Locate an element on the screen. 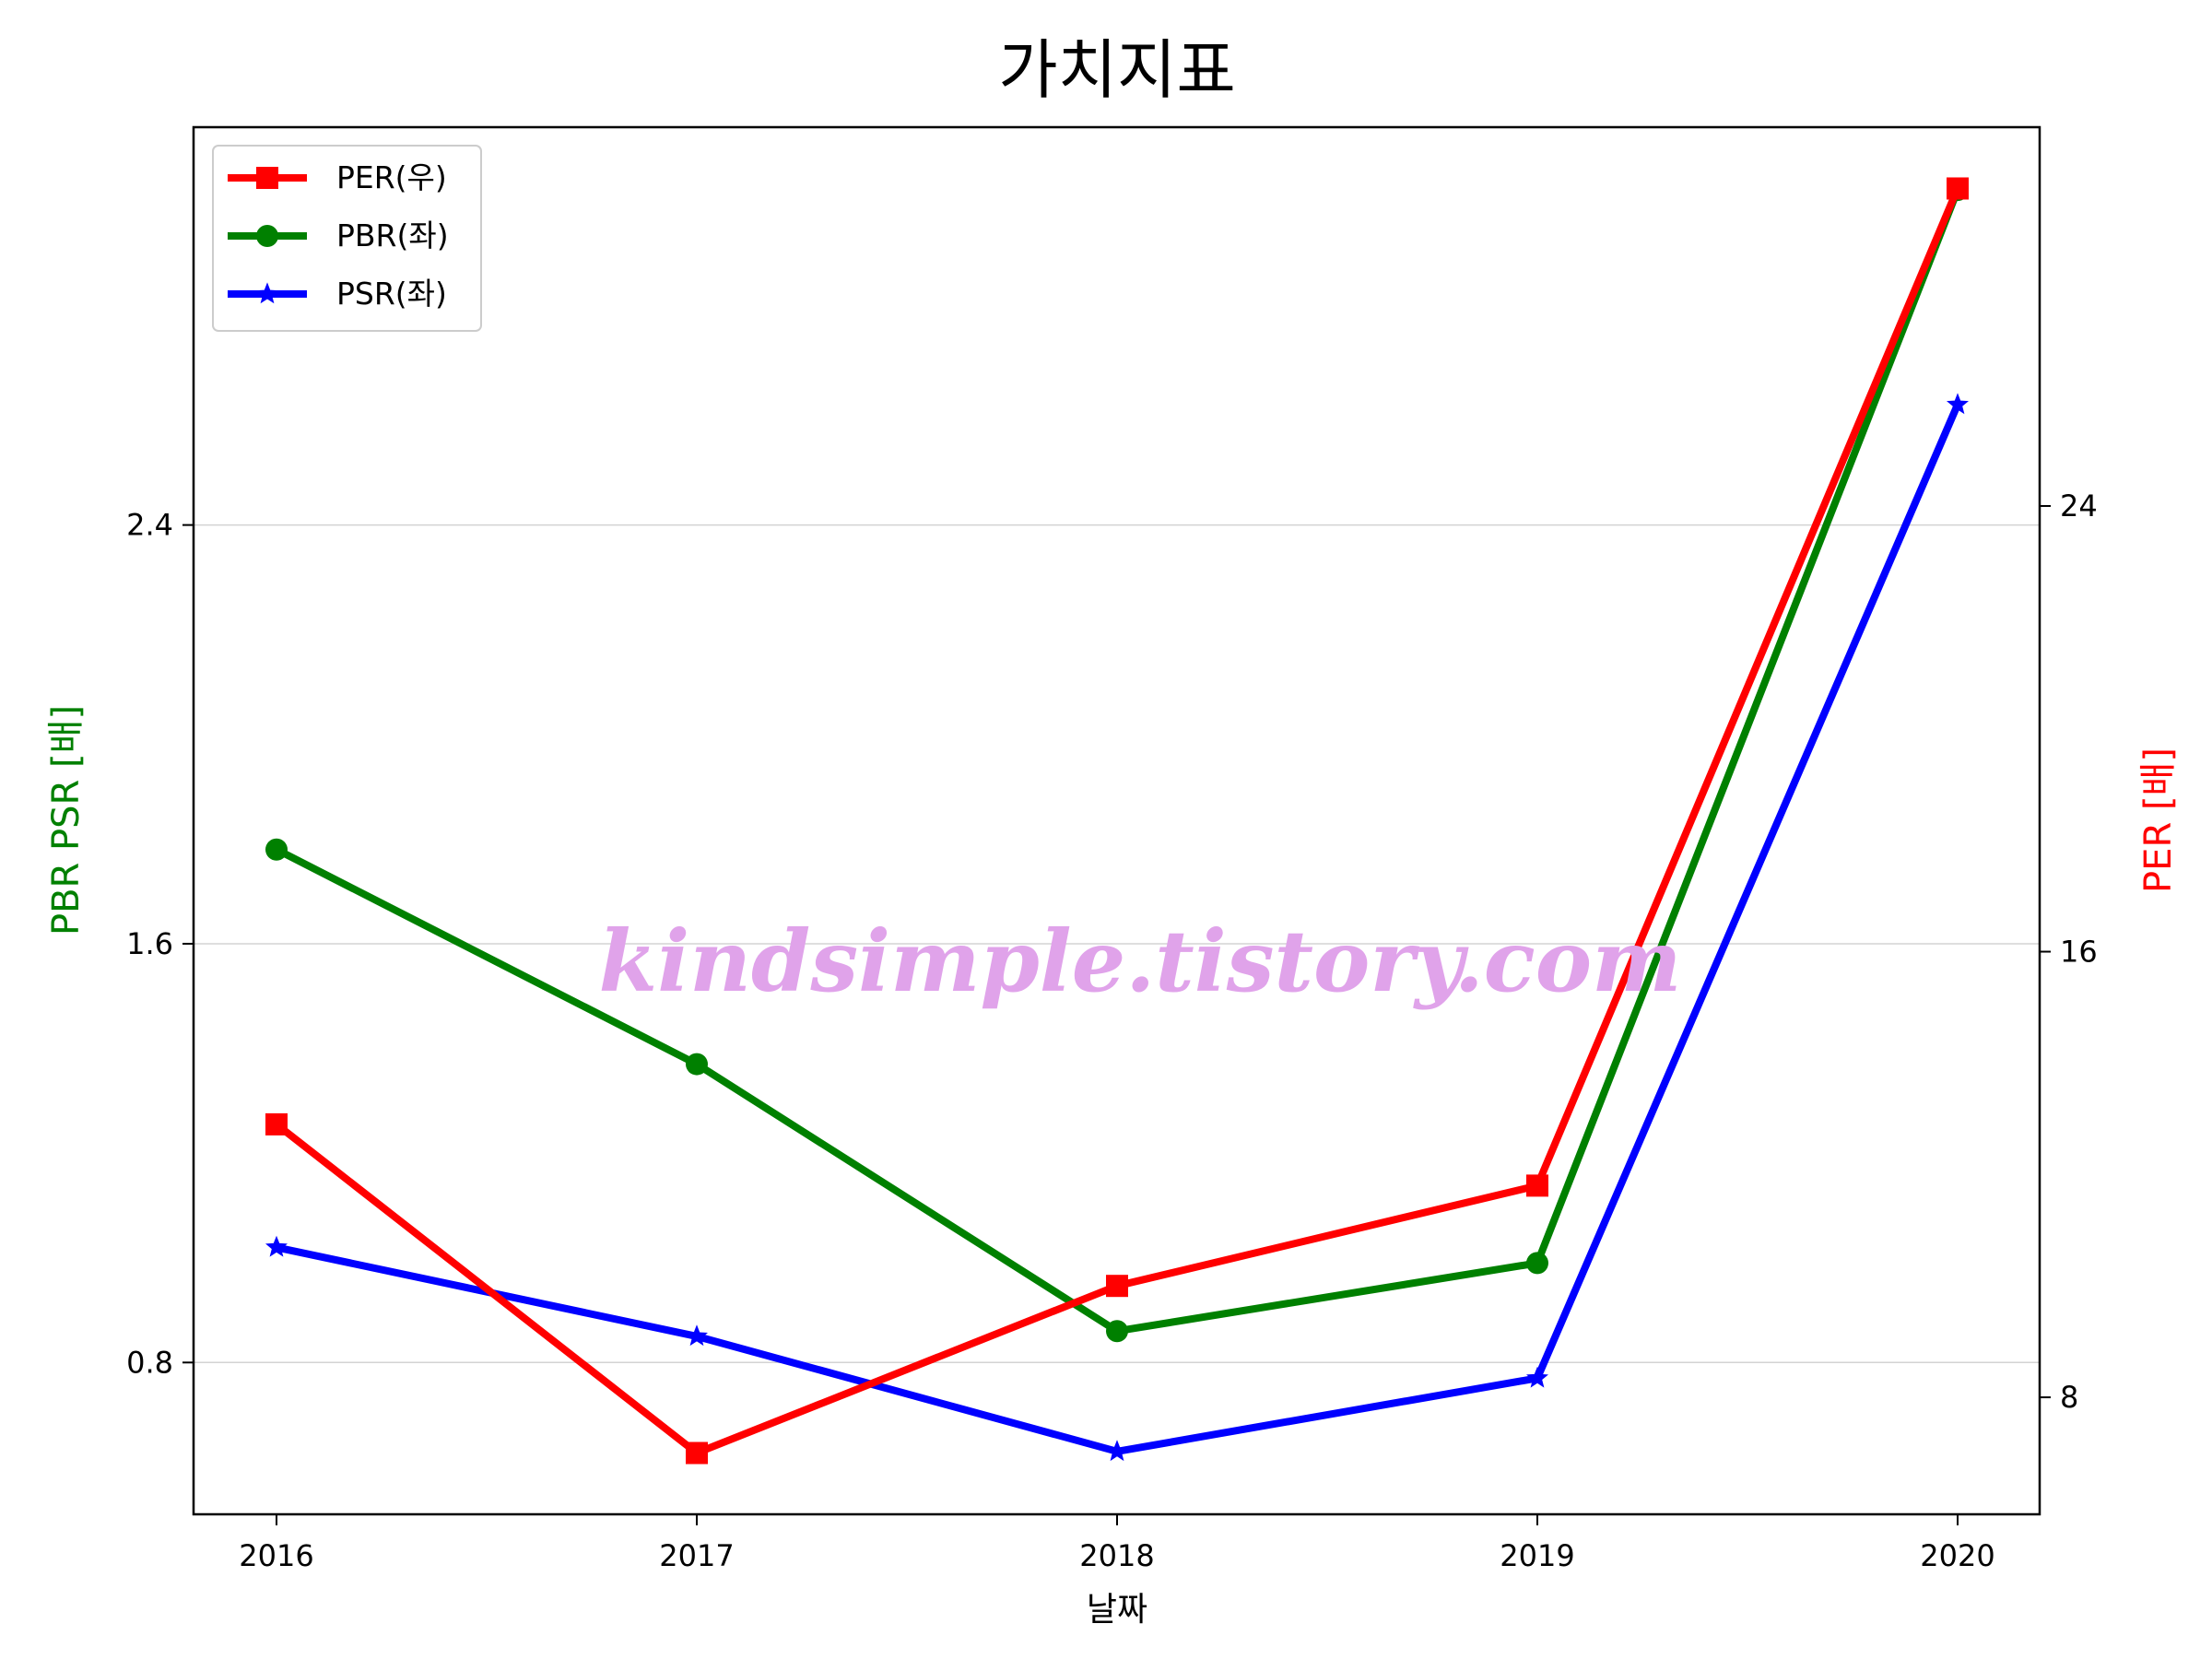  y-right-tick-label: 8 is located at coordinates (2069, 1397).